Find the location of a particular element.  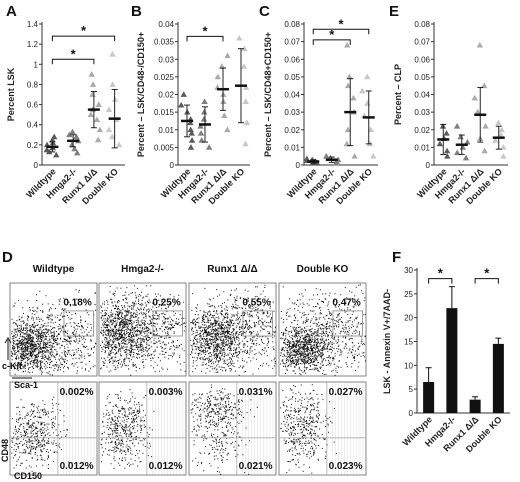

panel-label-e: E is located at coordinates (394, 11).